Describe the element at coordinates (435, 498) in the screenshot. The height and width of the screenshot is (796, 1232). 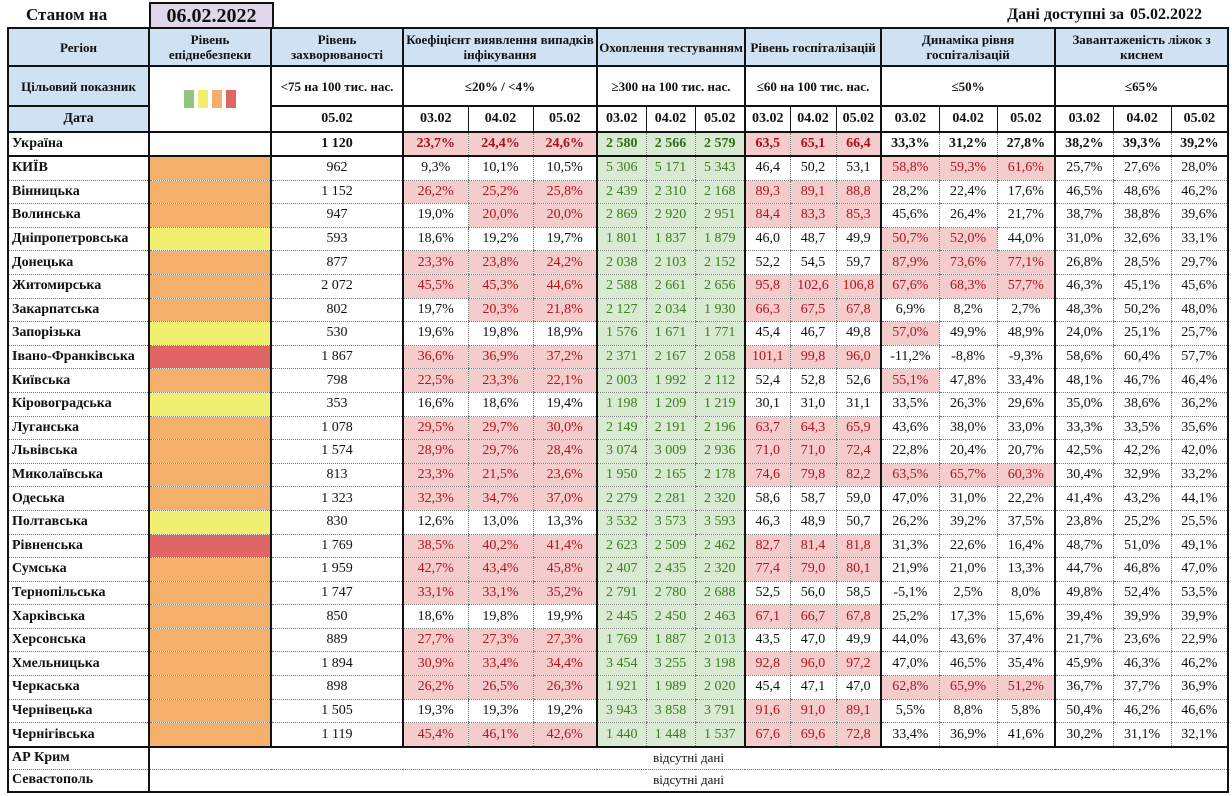
I see `detection-value: 32,3%` at that location.